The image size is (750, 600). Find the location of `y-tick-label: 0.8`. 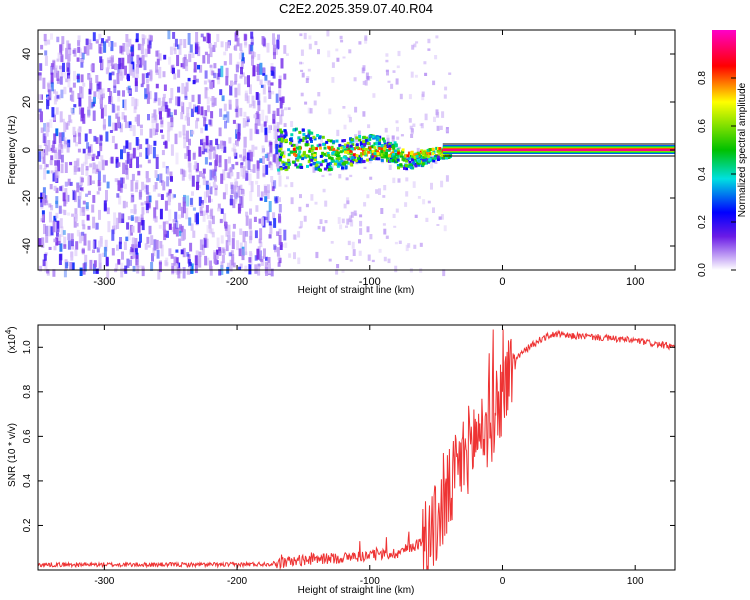

y-tick-label: 0.8 is located at coordinates (27, 391).